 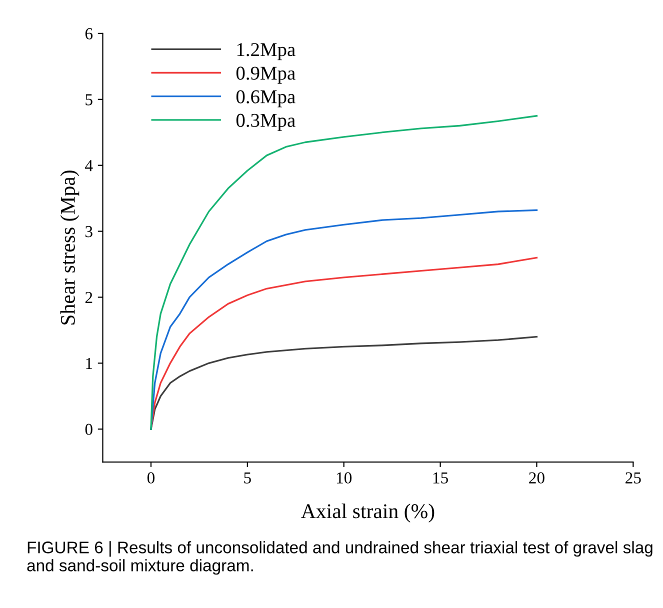 I want to click on x-axis-title: Axial strain (%), so click(x=367, y=513).